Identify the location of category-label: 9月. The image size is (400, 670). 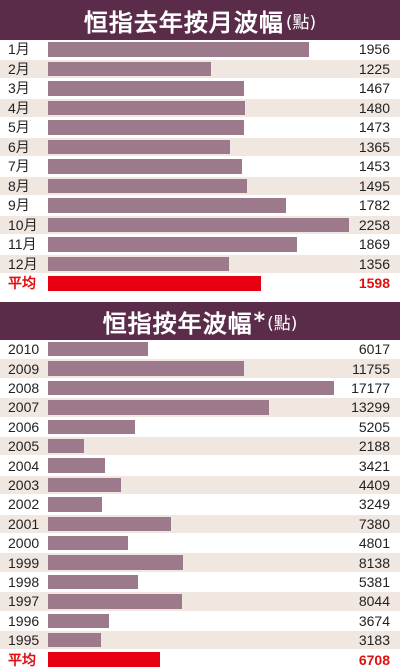
(19, 205).